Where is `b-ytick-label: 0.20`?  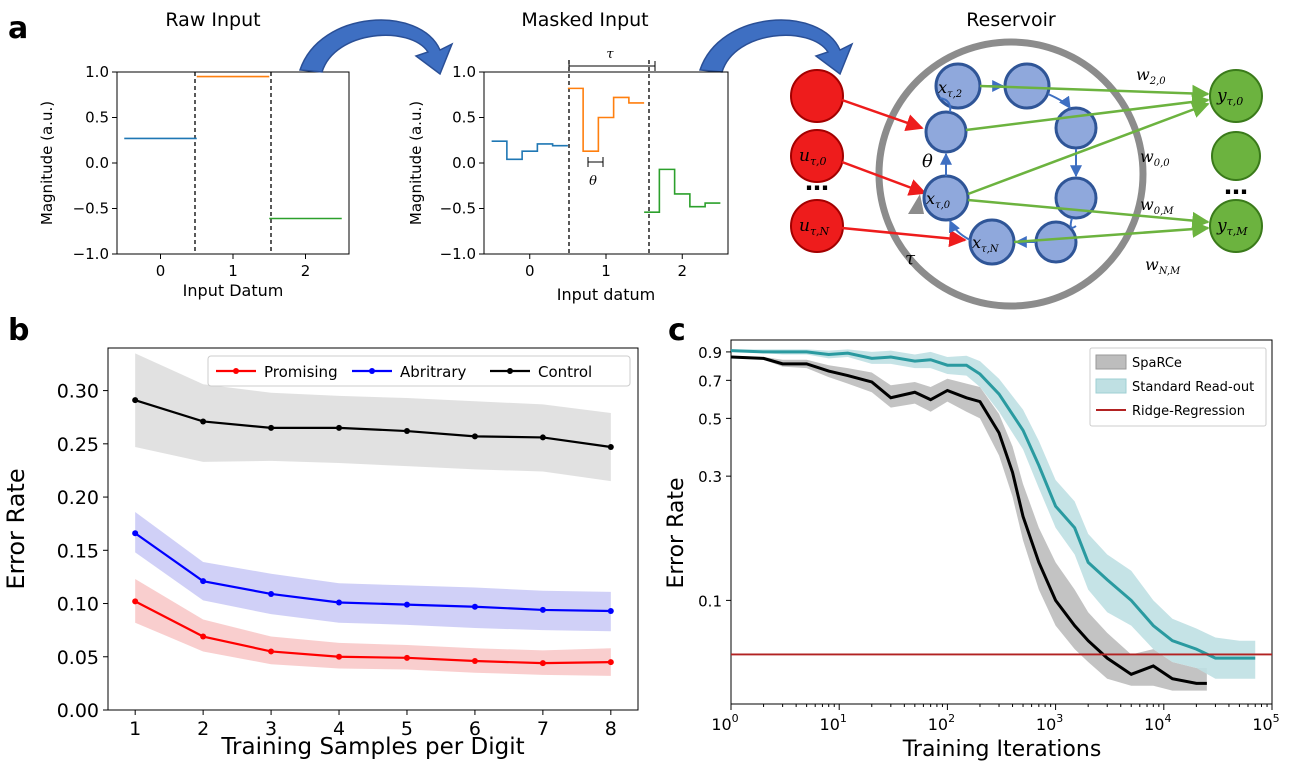 b-ytick-label: 0.20 is located at coordinates (78, 498).